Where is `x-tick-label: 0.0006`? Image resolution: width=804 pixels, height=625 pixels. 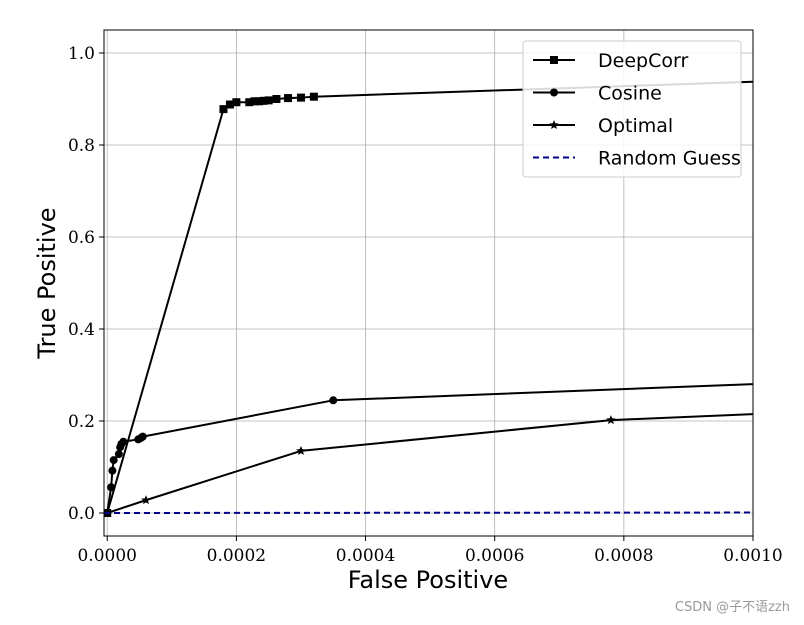
x-tick-label: 0.0006 is located at coordinates (494, 556).